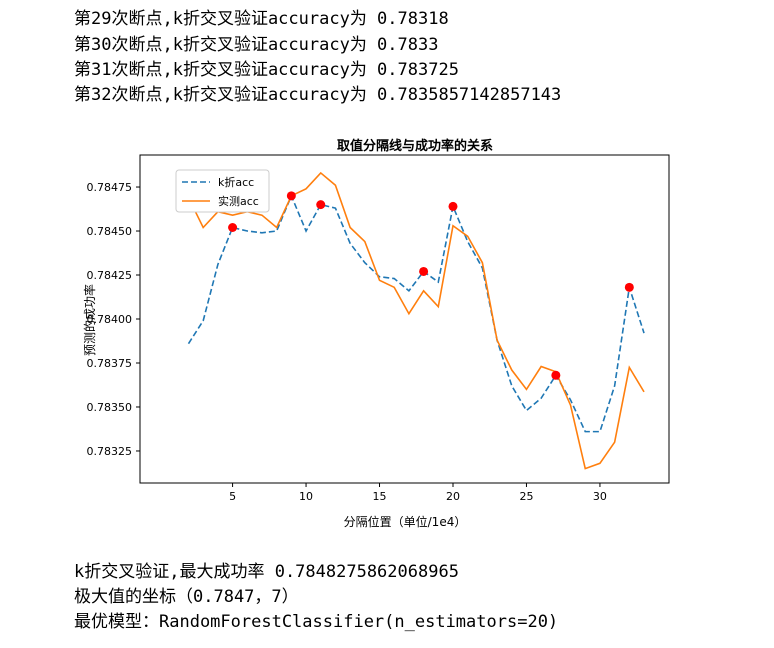  I want to click on y-tick-label: 0.78450, so click(110, 231).